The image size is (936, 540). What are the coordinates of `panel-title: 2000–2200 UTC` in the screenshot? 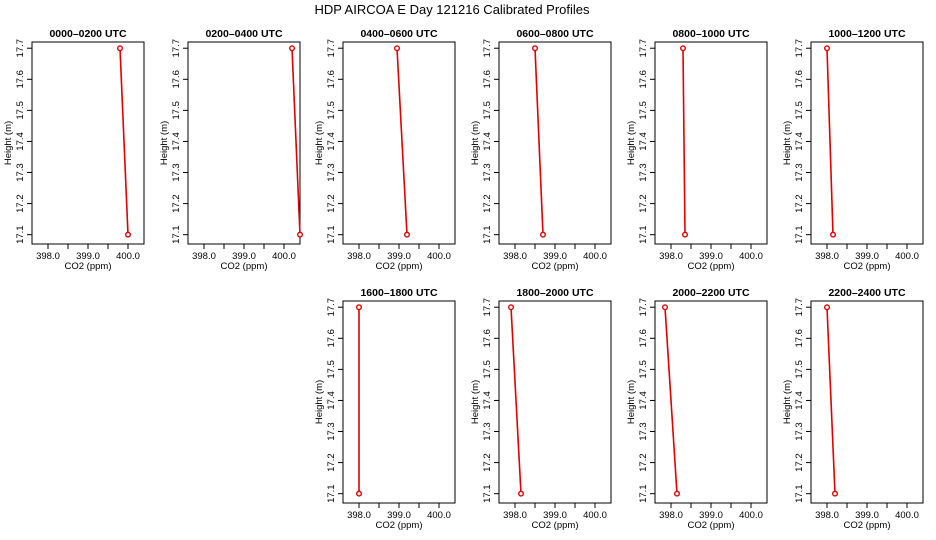 It's located at (710, 293).